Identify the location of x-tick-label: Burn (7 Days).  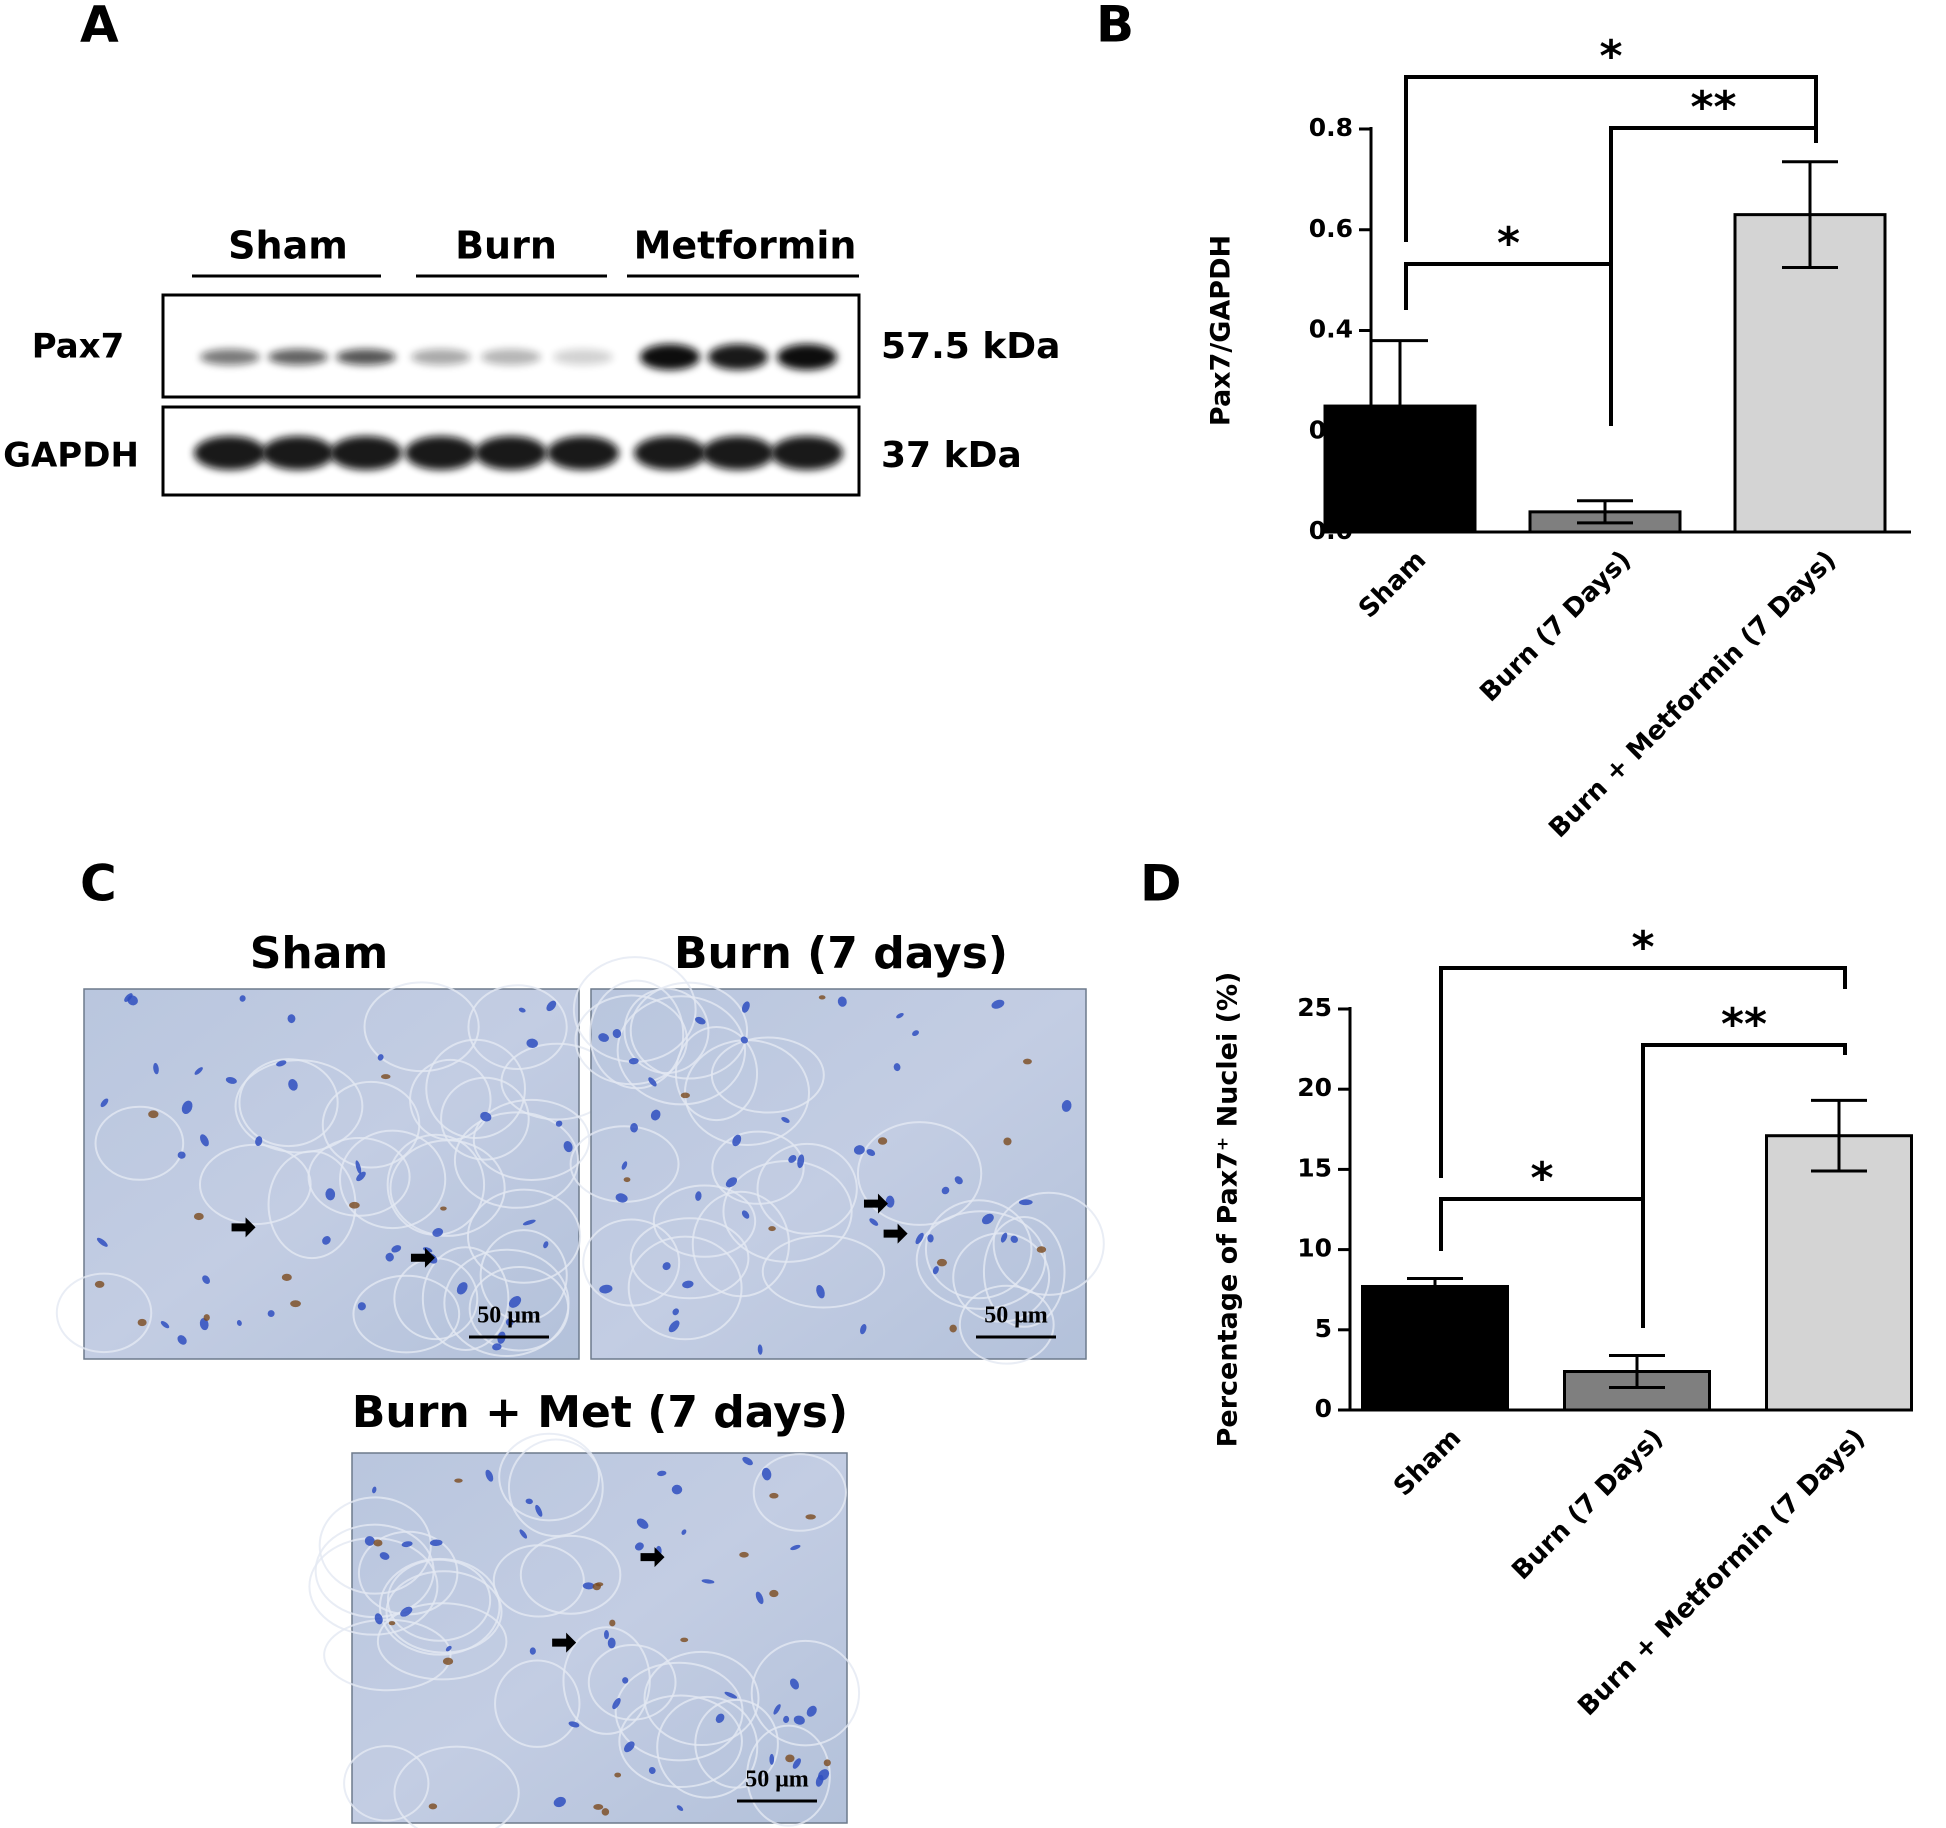
(1555, 626).